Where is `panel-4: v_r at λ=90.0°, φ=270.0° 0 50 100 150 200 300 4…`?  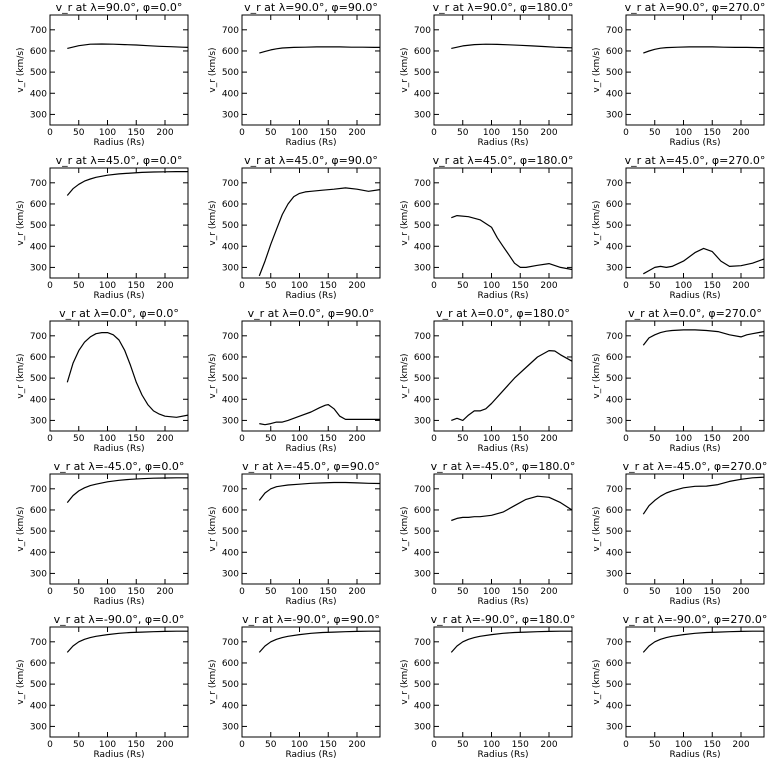 panel-4: v_r at λ=90.0°, φ=270.0° 0 50 100 150 200 300 4… is located at coordinates (678, 74).